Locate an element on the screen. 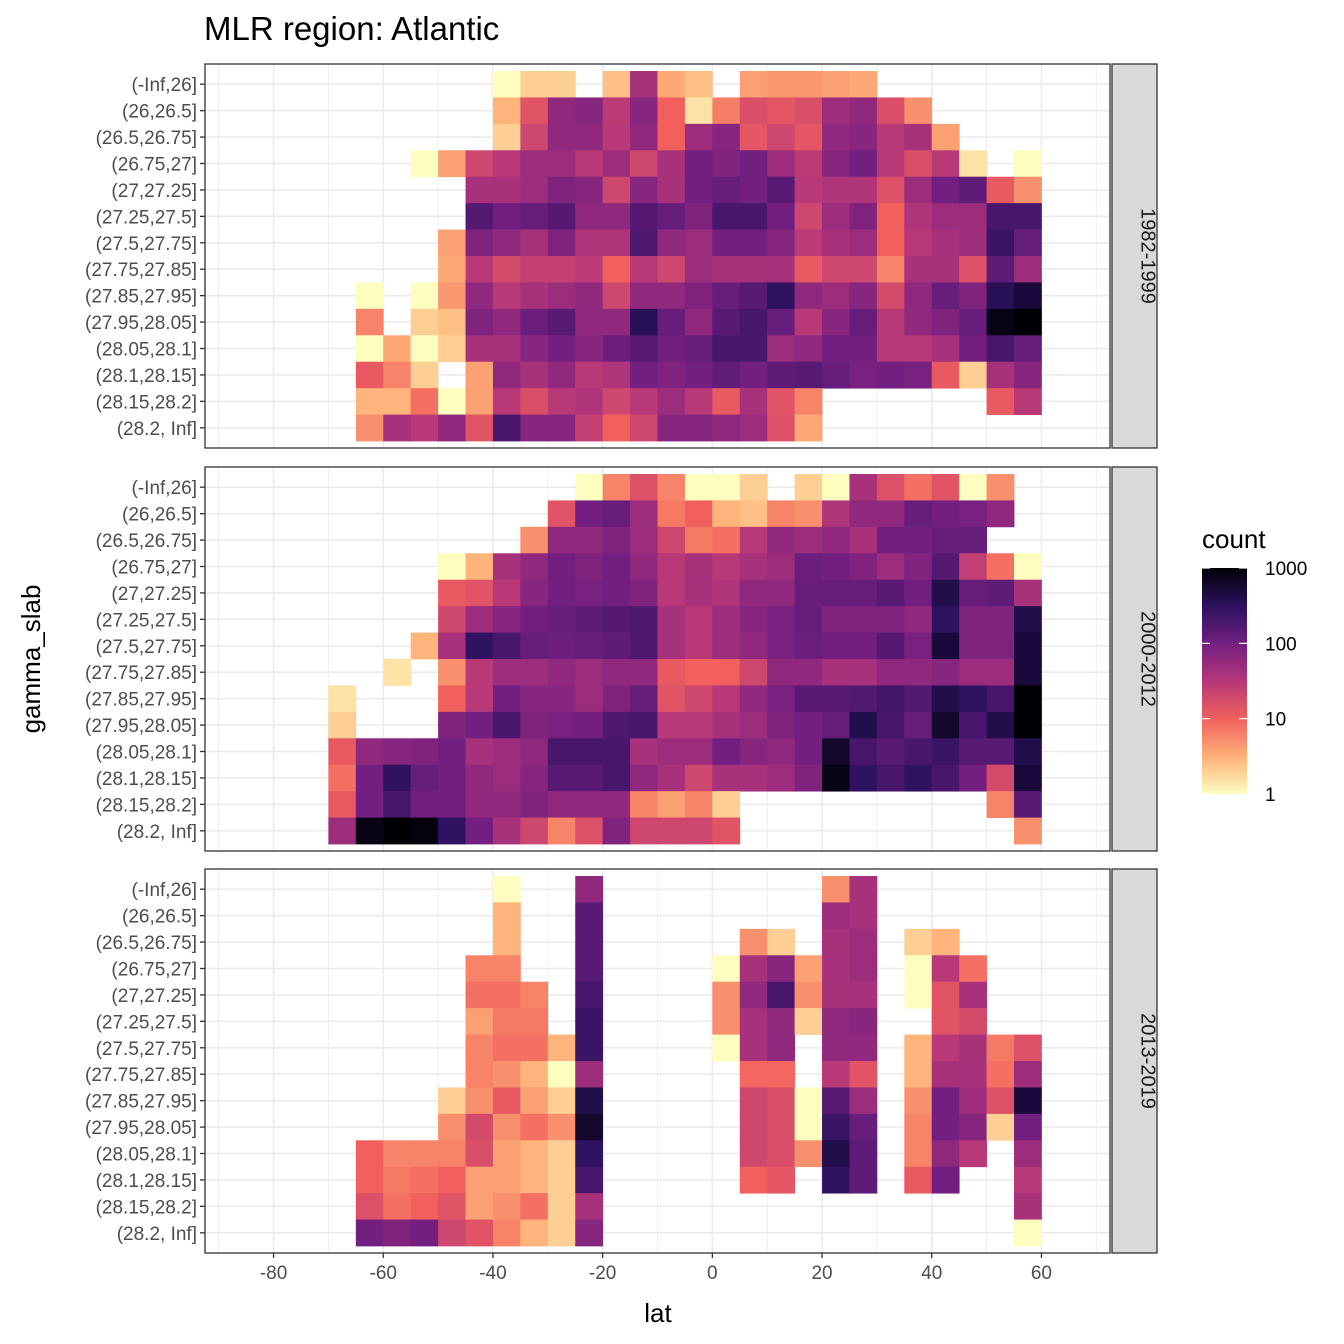  y-tick-label: (-Inf,26] is located at coordinates (164, 890).